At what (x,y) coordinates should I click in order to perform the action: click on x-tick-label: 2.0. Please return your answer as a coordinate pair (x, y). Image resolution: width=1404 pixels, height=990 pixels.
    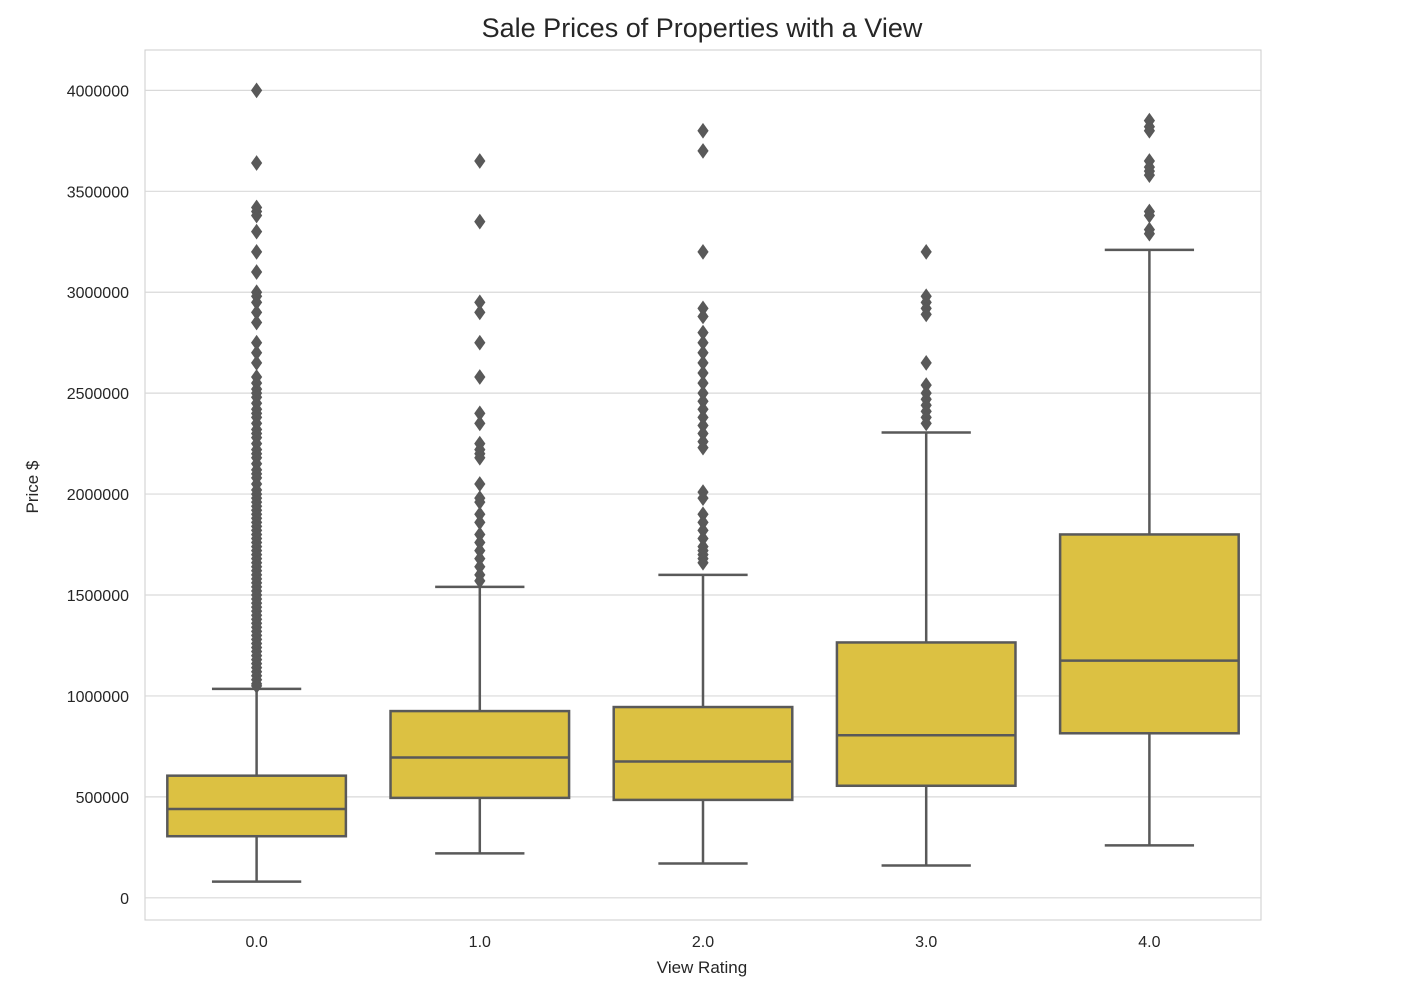
    Looking at the image, I should click on (703, 942).